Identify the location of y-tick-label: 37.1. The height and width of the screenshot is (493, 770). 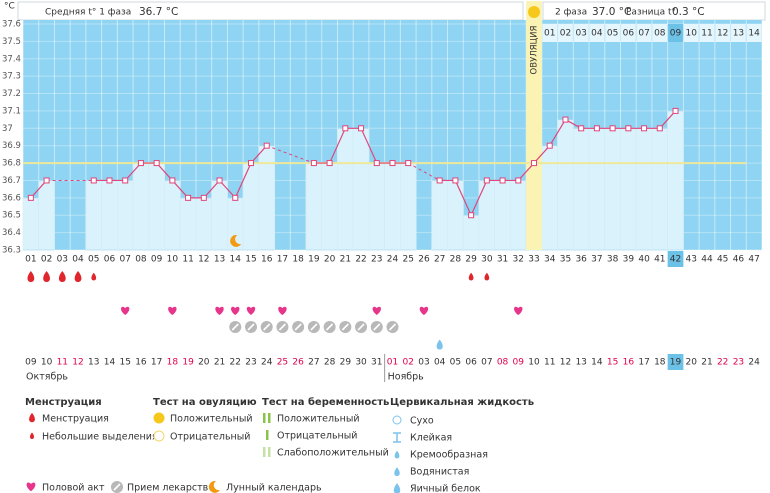
(11, 111).